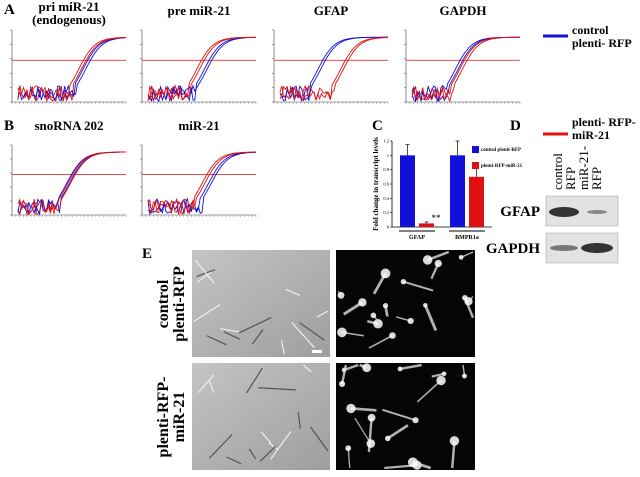 The width and height of the screenshot is (640, 477). Describe the element at coordinates (467, 238) in the screenshot. I see `x-tick-label: BMPR1a` at that location.